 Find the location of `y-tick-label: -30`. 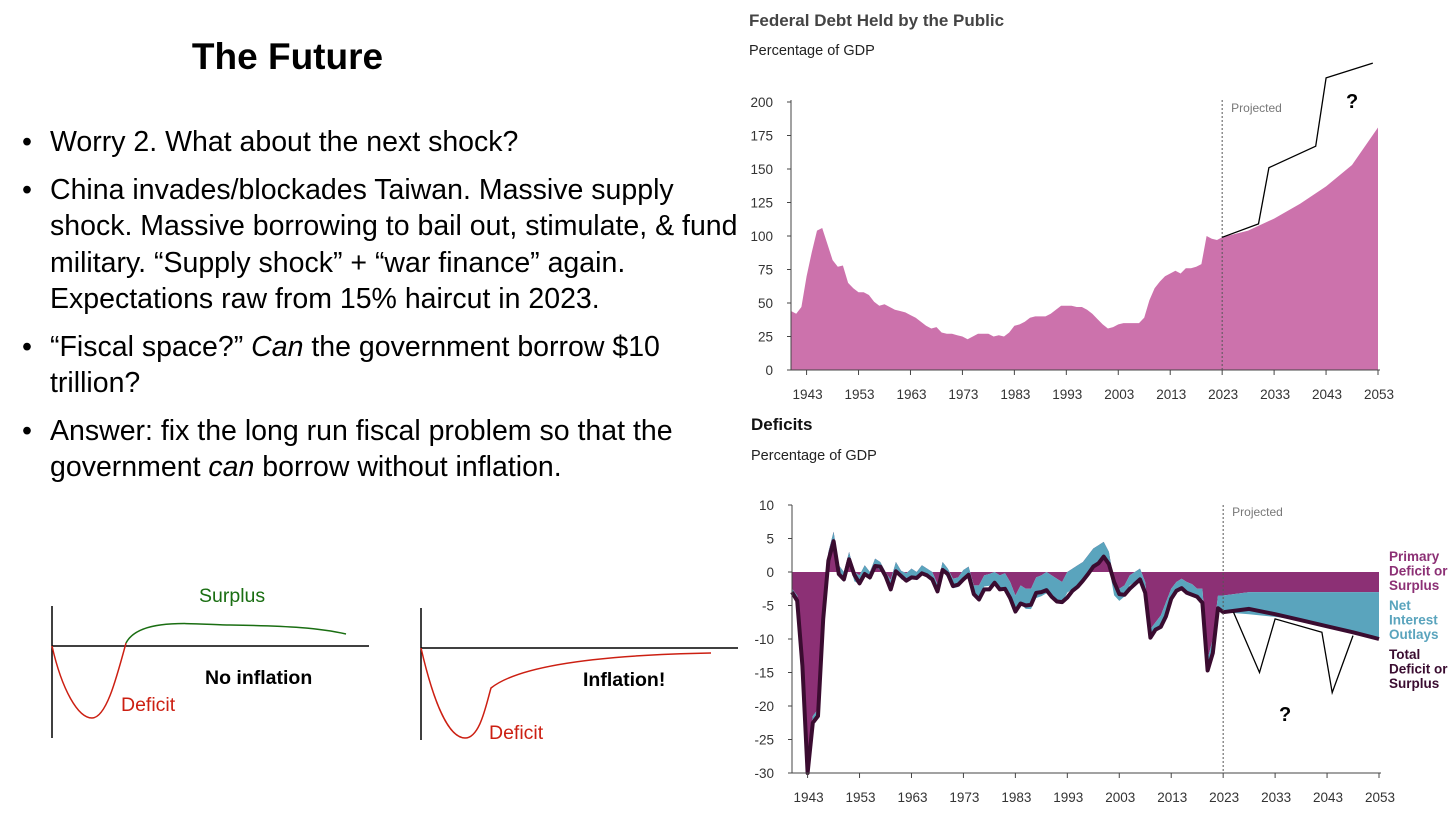

y-tick-label: -30 is located at coordinates (764, 773).